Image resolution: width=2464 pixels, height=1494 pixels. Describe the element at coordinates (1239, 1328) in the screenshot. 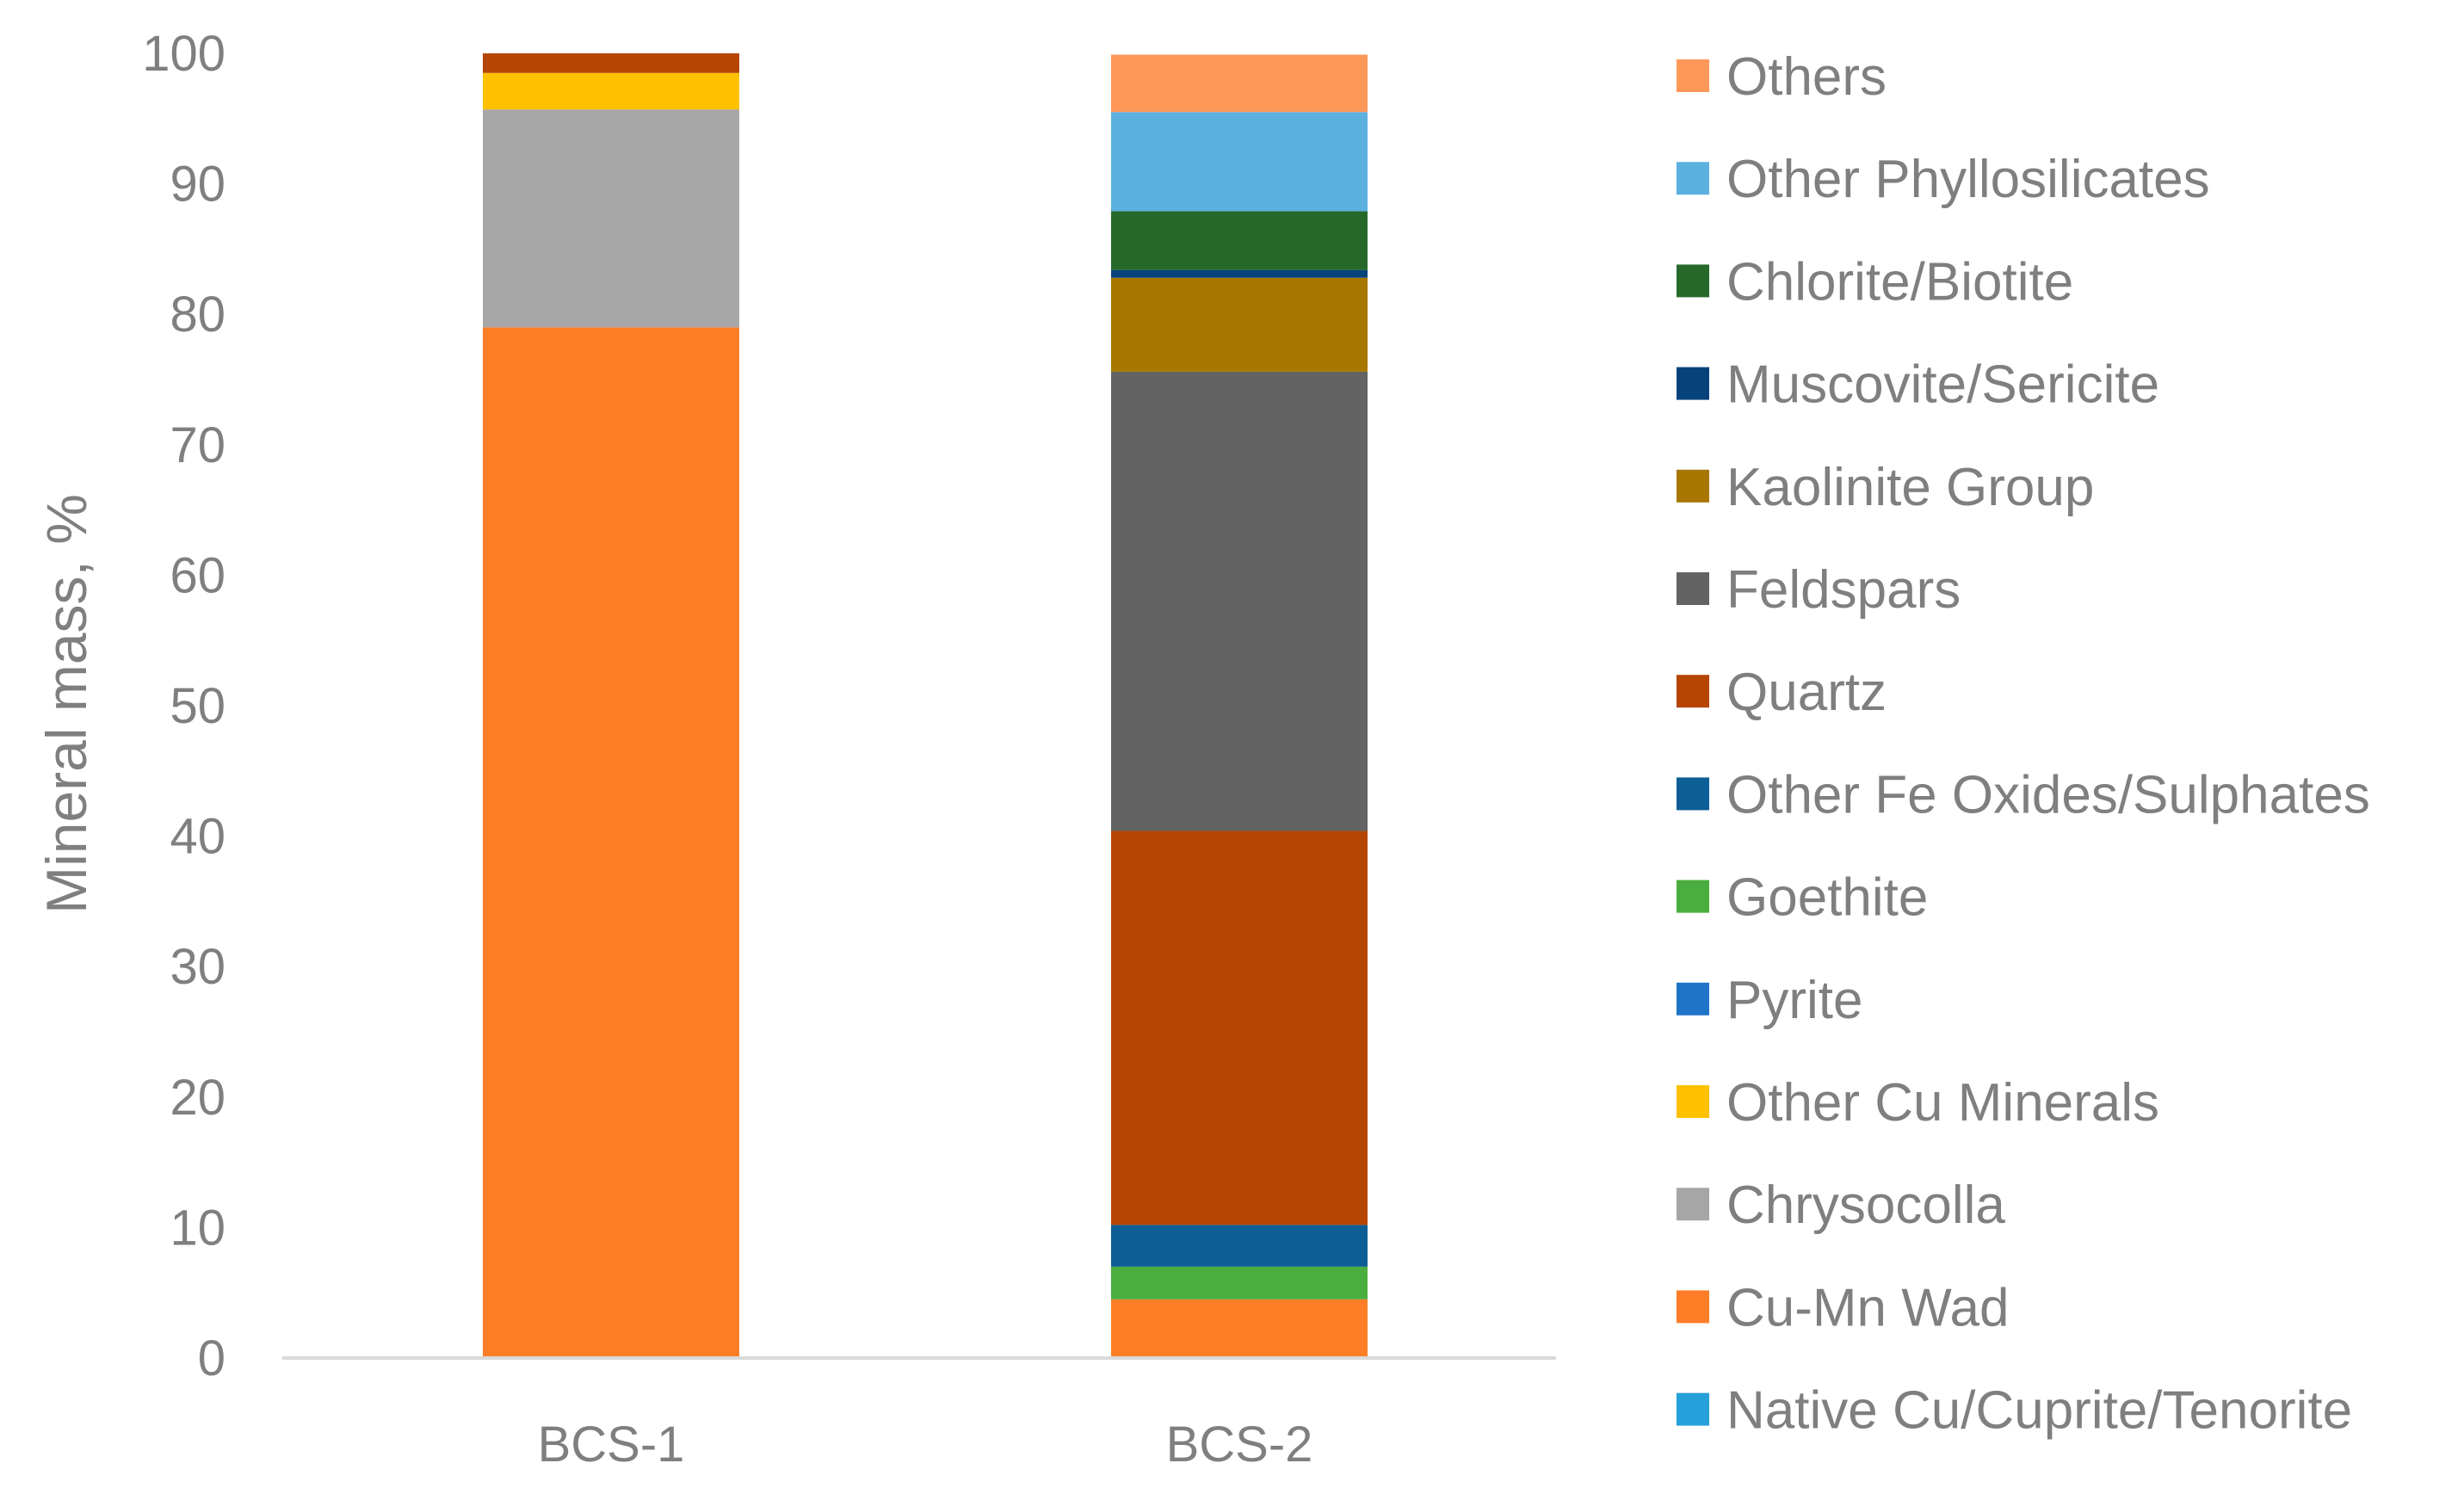

I see `bar-segment-bcs-2-cu-mn-wad` at that location.